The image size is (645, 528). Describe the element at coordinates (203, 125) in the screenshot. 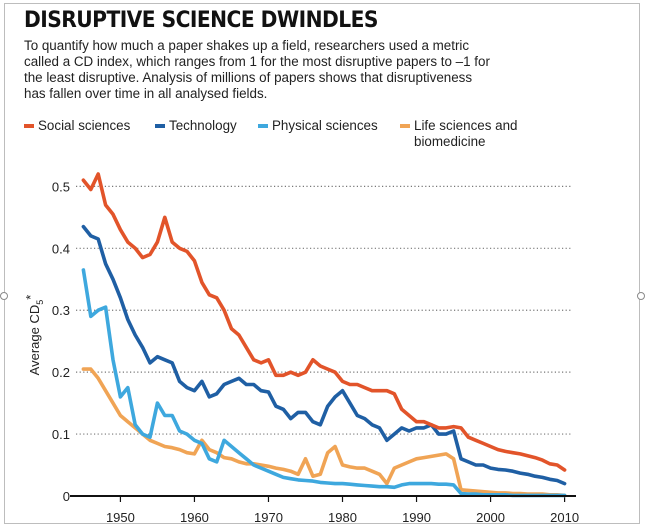

I see `legend-label-technology: Technology` at that location.